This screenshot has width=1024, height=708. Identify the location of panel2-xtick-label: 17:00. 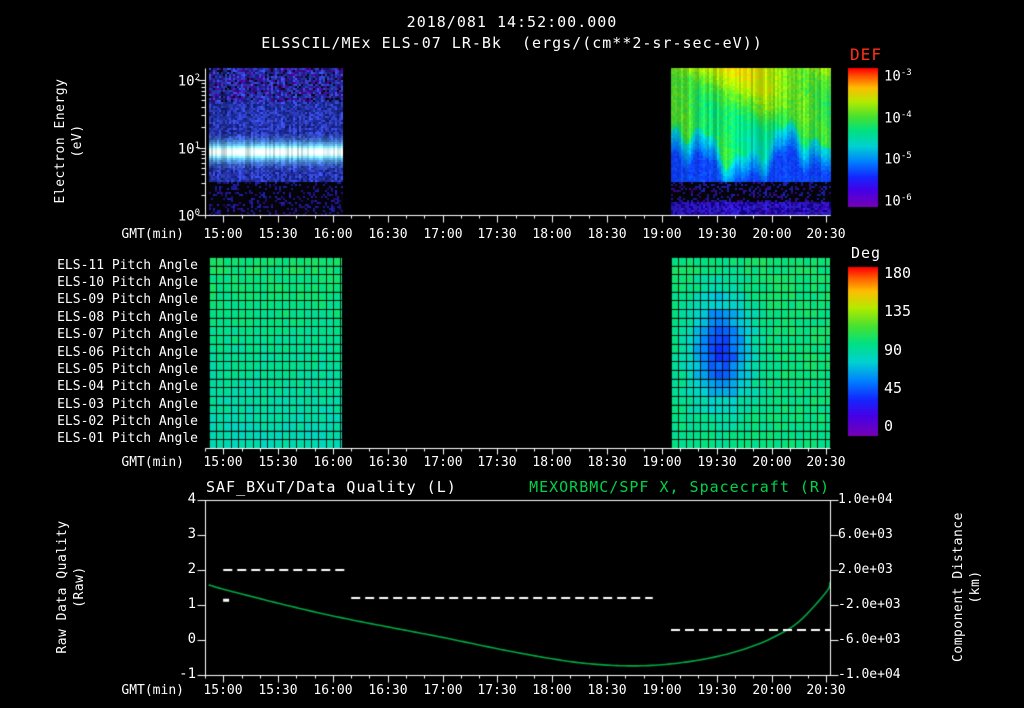
(443, 462).